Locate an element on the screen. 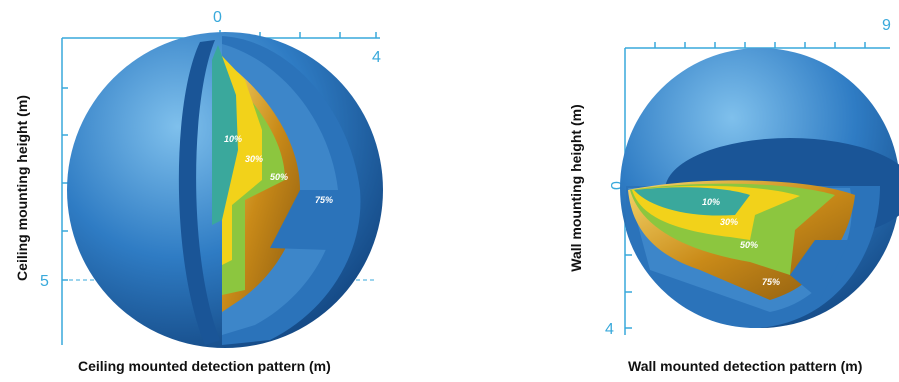 This screenshot has height=382, width=899. ceiling-zone-label-10: 10% is located at coordinates (233, 139).